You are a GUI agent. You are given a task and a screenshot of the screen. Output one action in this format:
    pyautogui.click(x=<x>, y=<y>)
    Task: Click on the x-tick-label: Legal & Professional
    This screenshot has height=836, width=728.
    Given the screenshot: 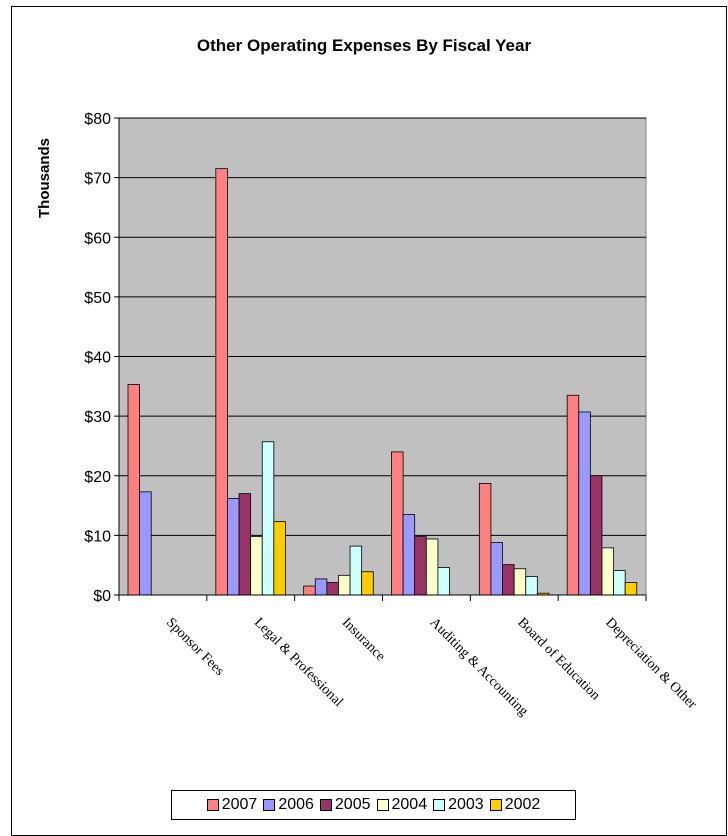 What is the action you would take?
    pyautogui.click(x=298, y=662)
    